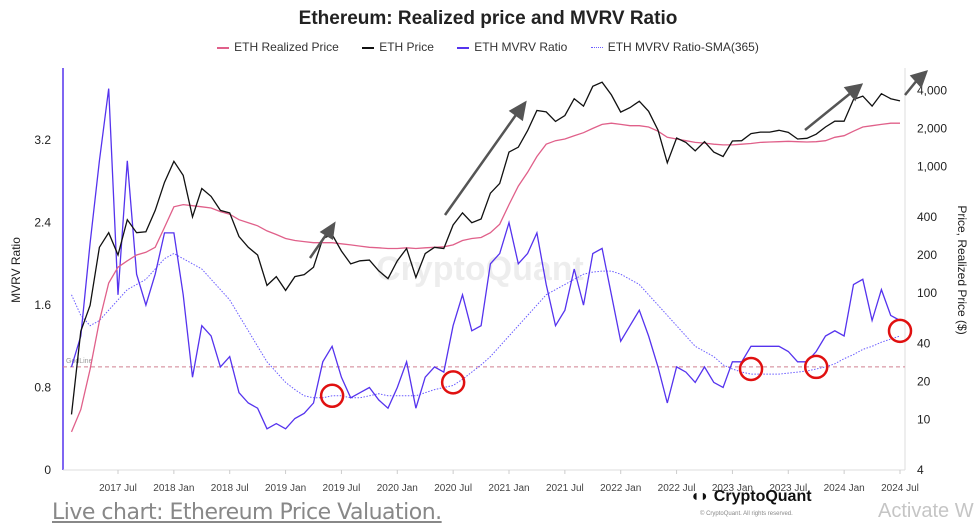  I want to click on x-tick-label: 2018 Jul, so click(230, 488).